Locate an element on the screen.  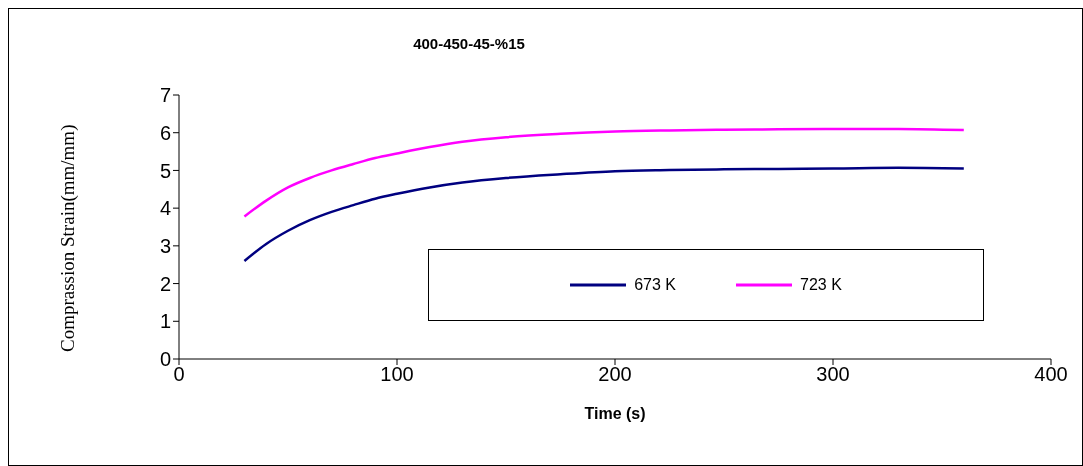
legend-label: 723 K is located at coordinates (820, 285).